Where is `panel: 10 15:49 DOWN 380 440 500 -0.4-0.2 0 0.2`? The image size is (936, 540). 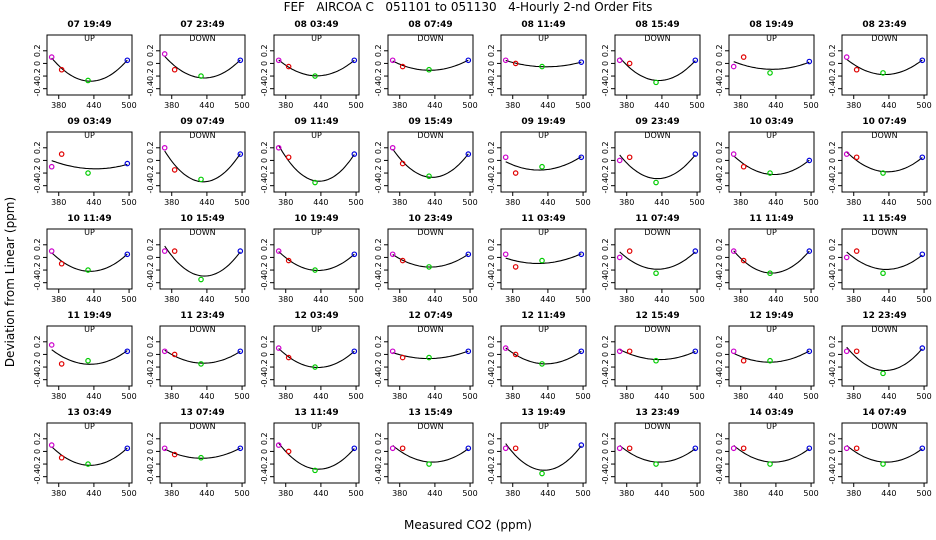
panel: 10 15:49 DOWN 380 440 500 -0.4-0.2 0 0.2 is located at coordinates (198, 259).